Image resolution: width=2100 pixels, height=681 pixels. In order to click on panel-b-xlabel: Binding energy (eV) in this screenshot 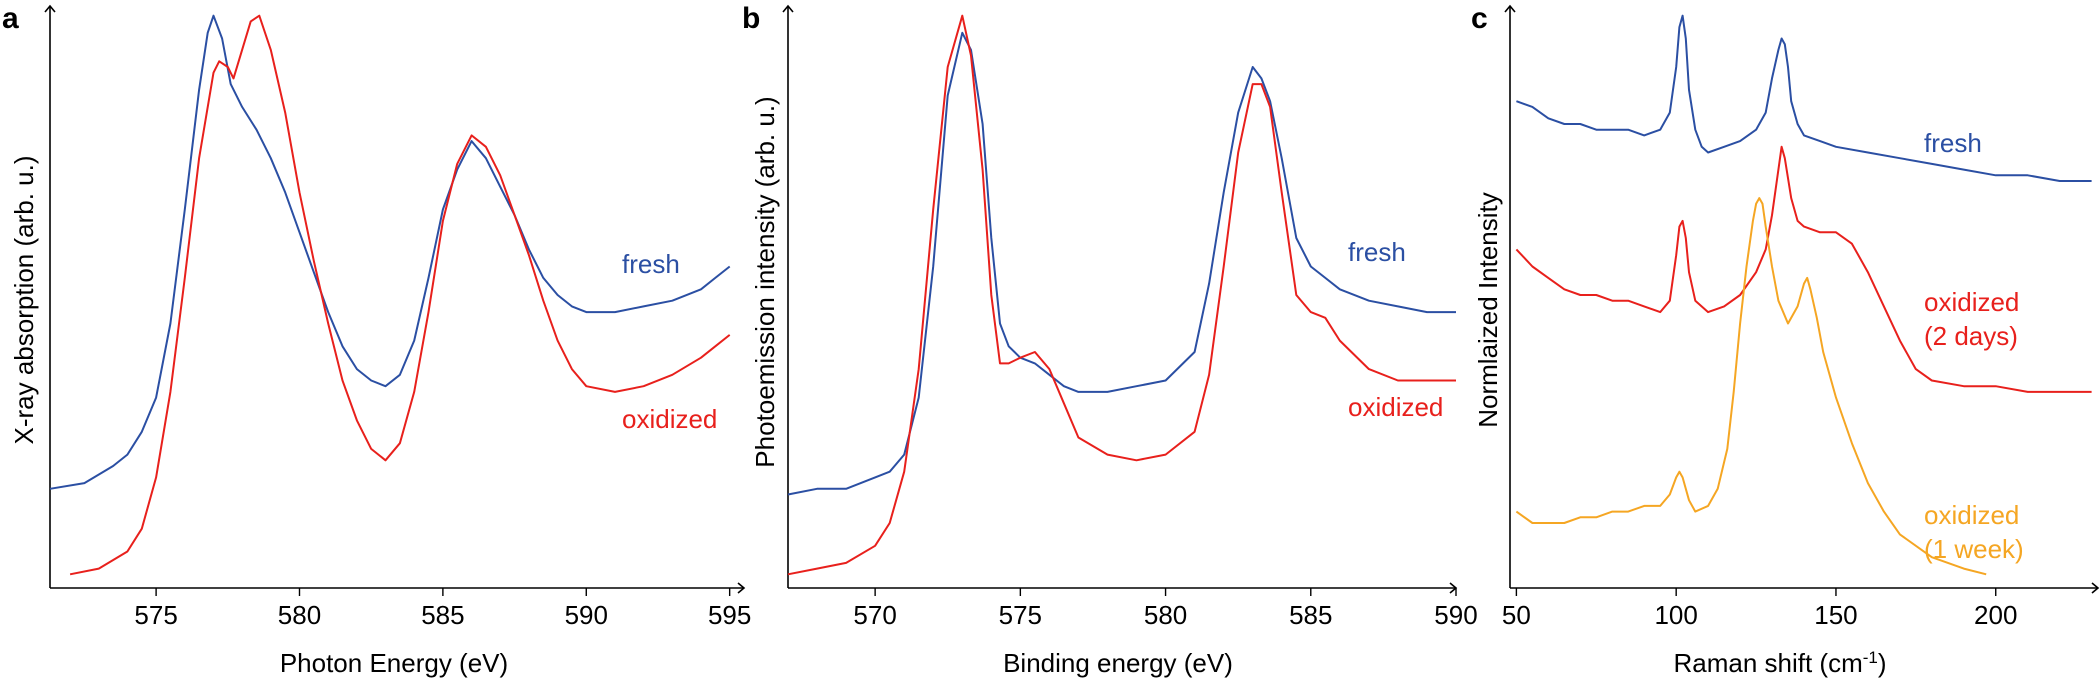, I will do `click(1118, 663)`.